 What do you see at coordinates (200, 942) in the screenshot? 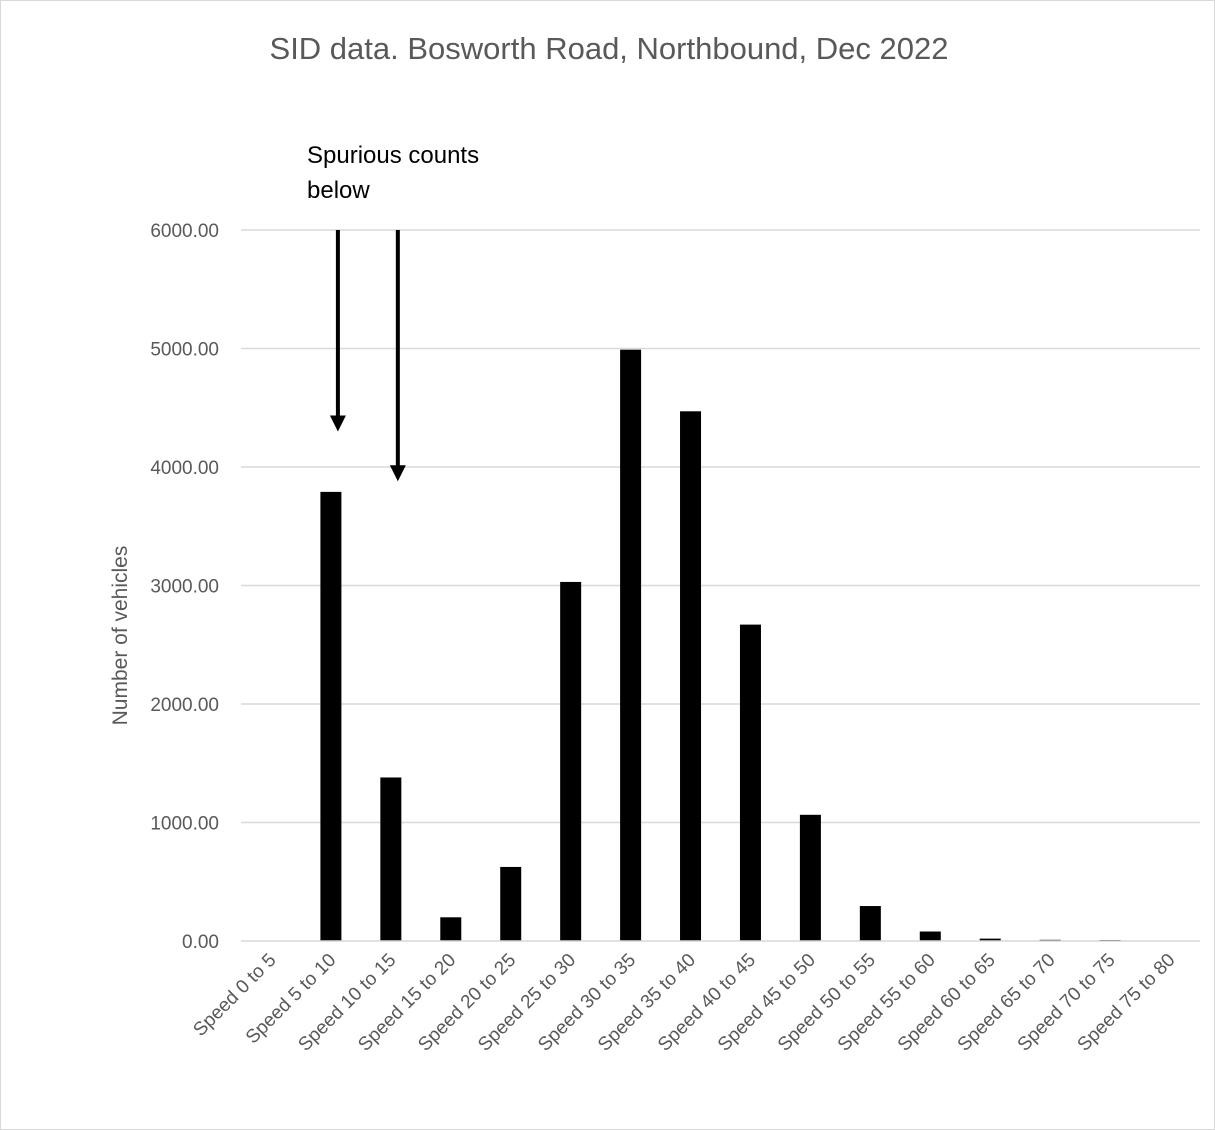
I see `y-tick-label: 0.00` at bounding box center [200, 942].